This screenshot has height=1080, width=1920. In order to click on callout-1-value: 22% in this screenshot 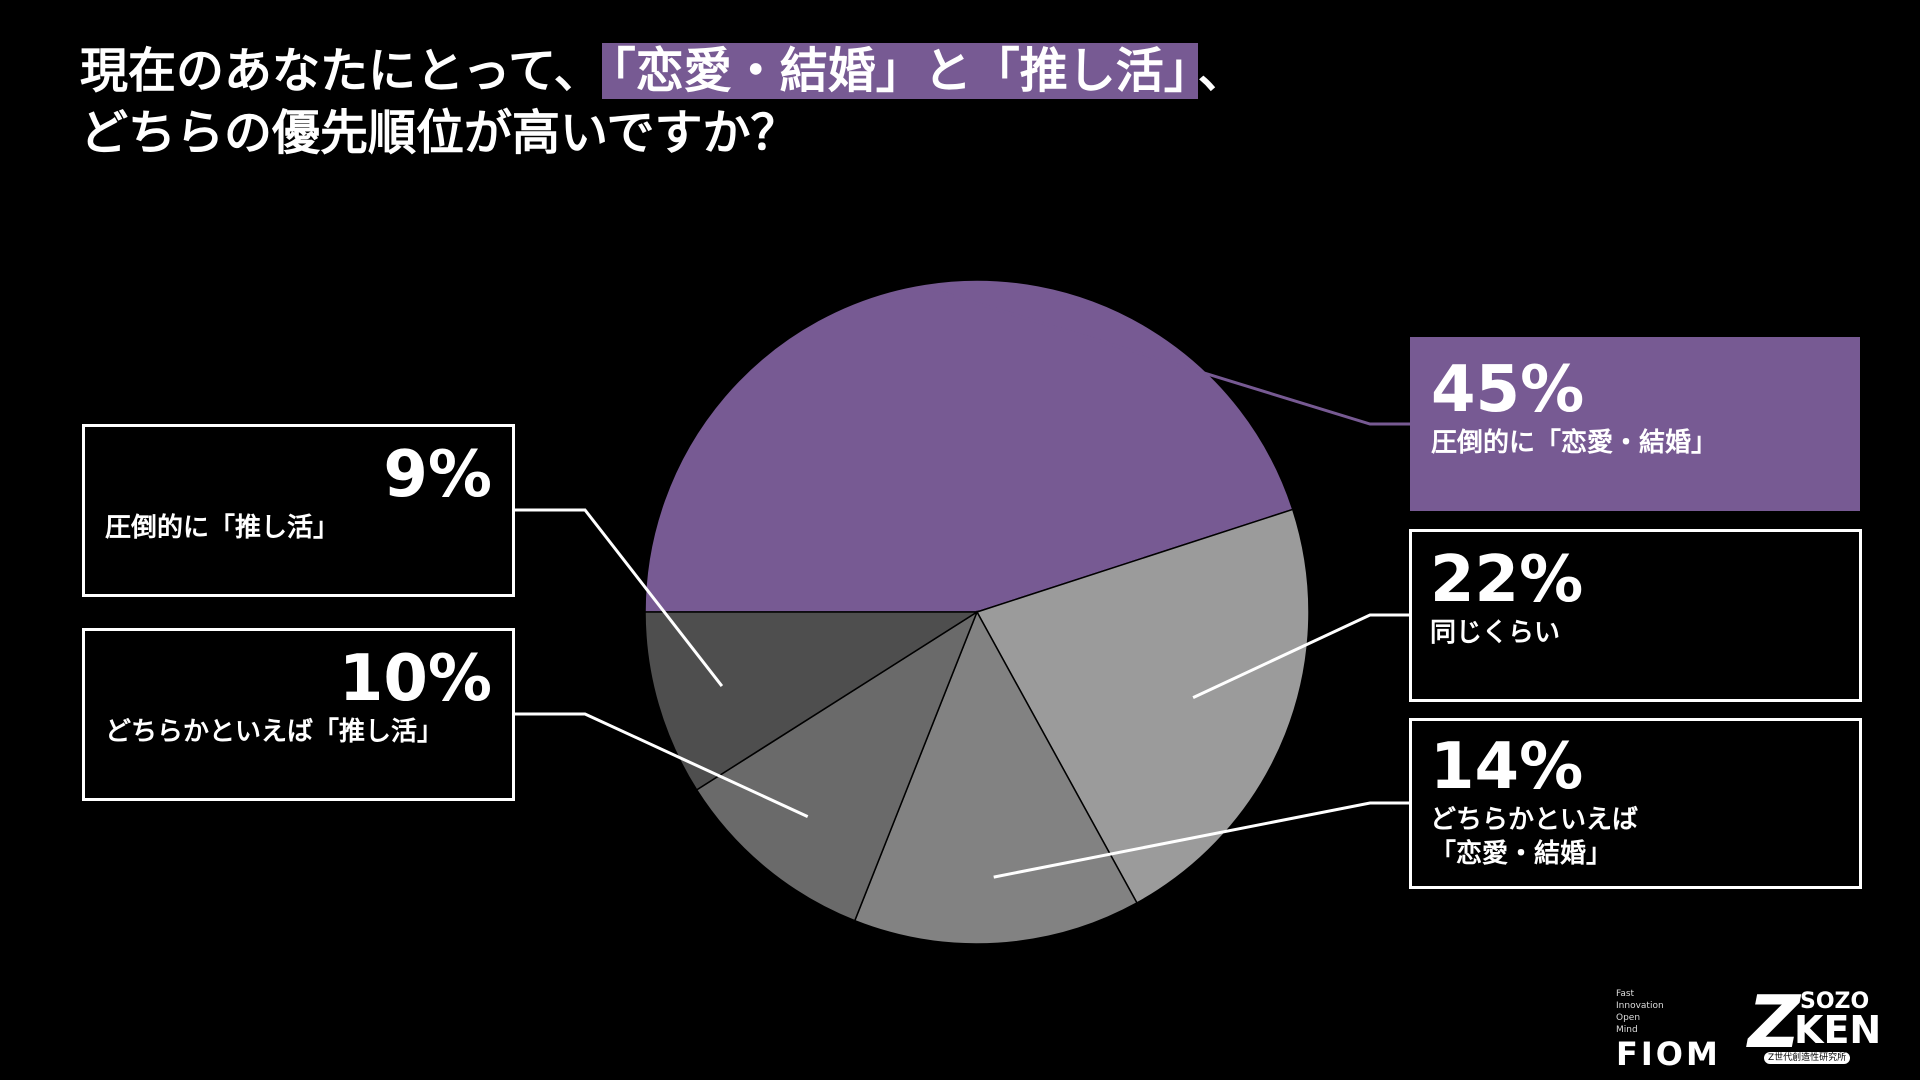, I will do `click(1507, 580)`.